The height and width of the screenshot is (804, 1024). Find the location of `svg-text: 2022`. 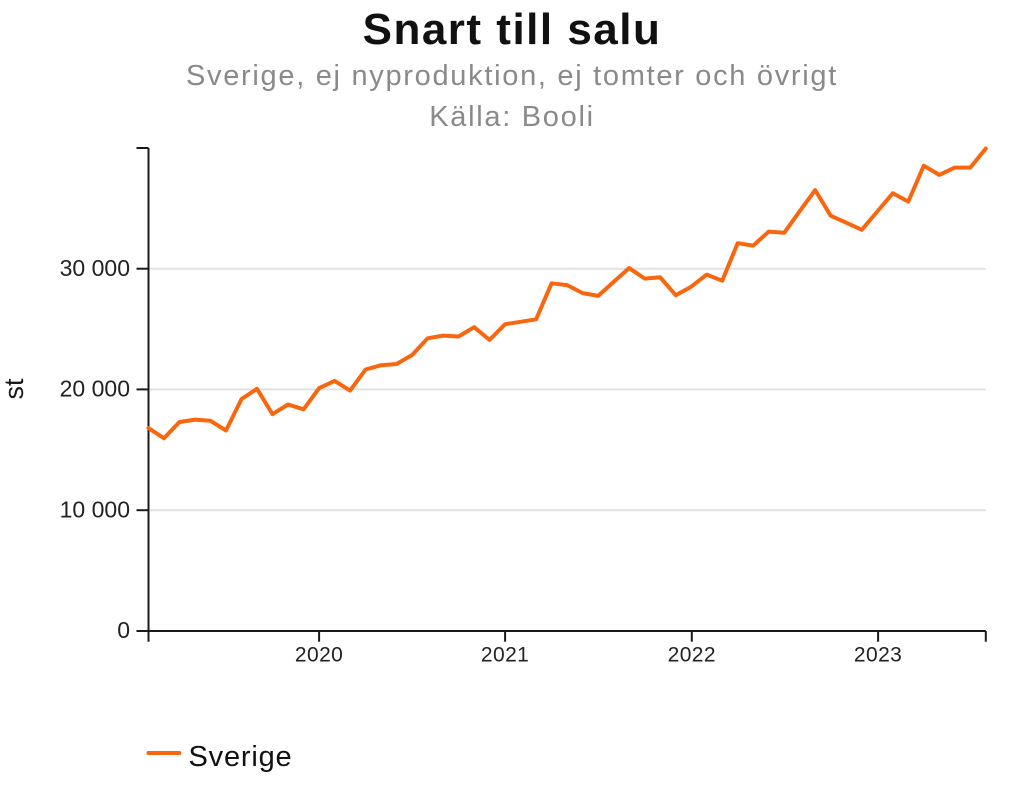

svg-text: 2022 is located at coordinates (692, 654).